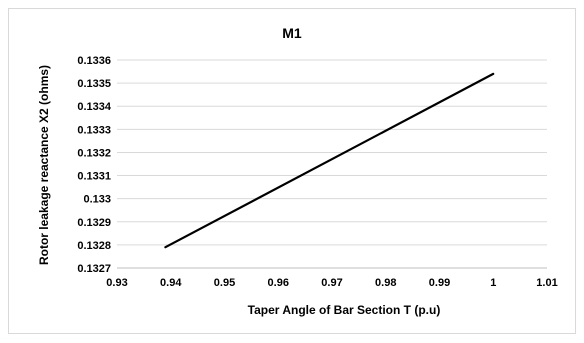 The width and height of the screenshot is (584, 343). What do you see at coordinates (94, 84) in the screenshot?
I see `y-tick-label: 0.1335` at bounding box center [94, 84].